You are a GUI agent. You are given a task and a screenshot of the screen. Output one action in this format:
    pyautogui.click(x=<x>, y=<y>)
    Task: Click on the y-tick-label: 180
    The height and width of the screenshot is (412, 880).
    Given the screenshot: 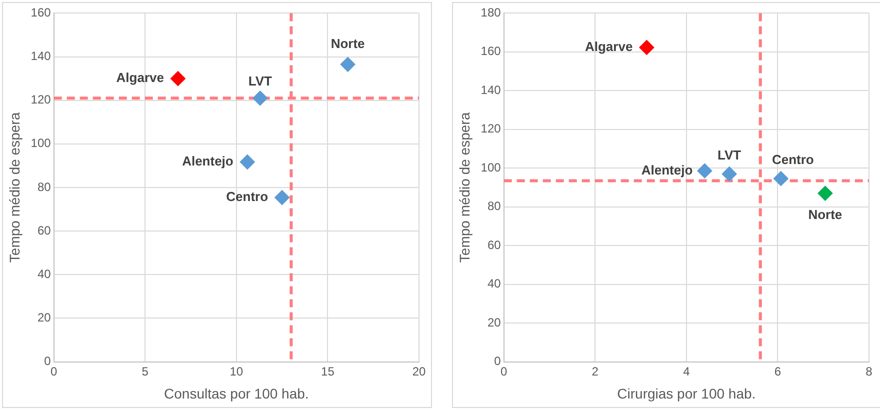 What is the action you would take?
    pyautogui.click(x=491, y=13)
    